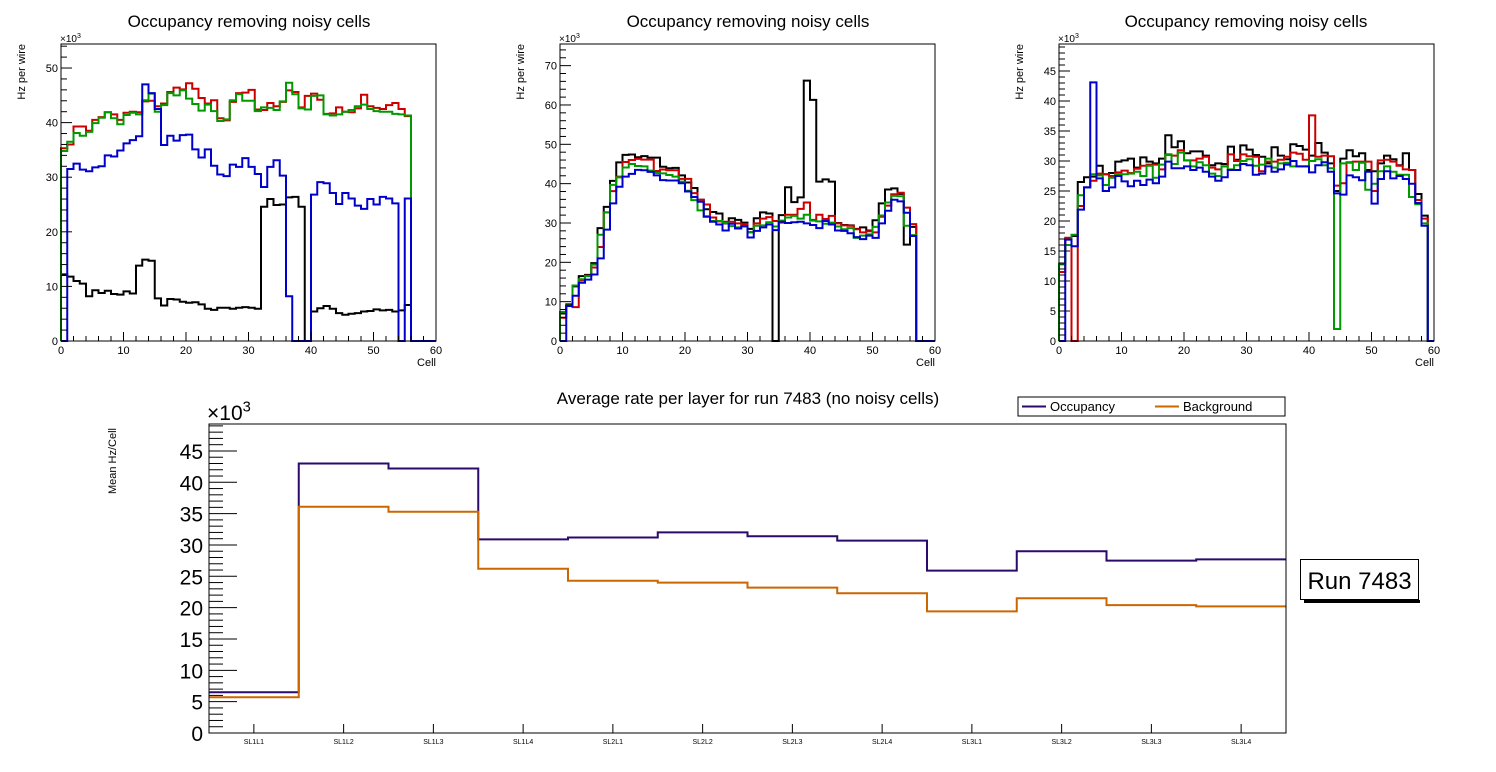 This screenshot has width=1496, height=772. I want to click on x-tick-label: SL2L1, so click(613, 742).